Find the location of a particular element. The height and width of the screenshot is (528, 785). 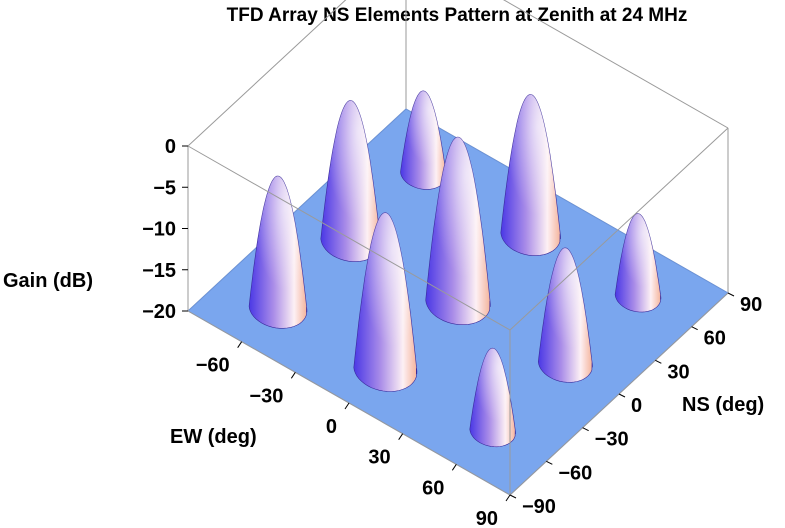

y-tick-label: 30 is located at coordinates (678, 372).